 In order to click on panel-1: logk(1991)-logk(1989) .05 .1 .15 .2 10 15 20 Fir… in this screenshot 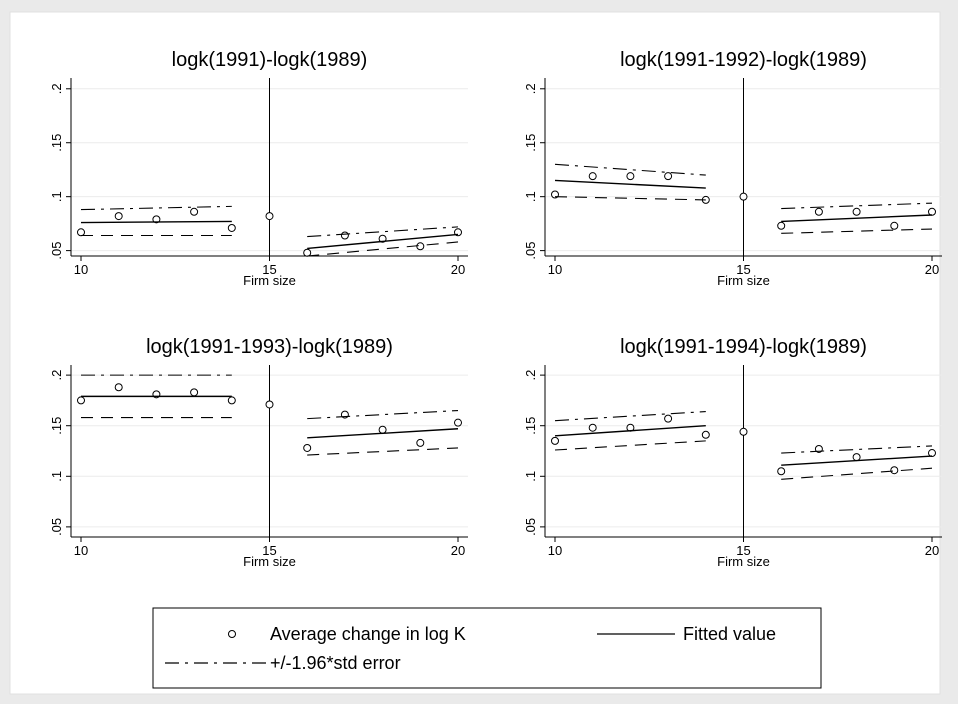, I will do `click(258, 168)`.